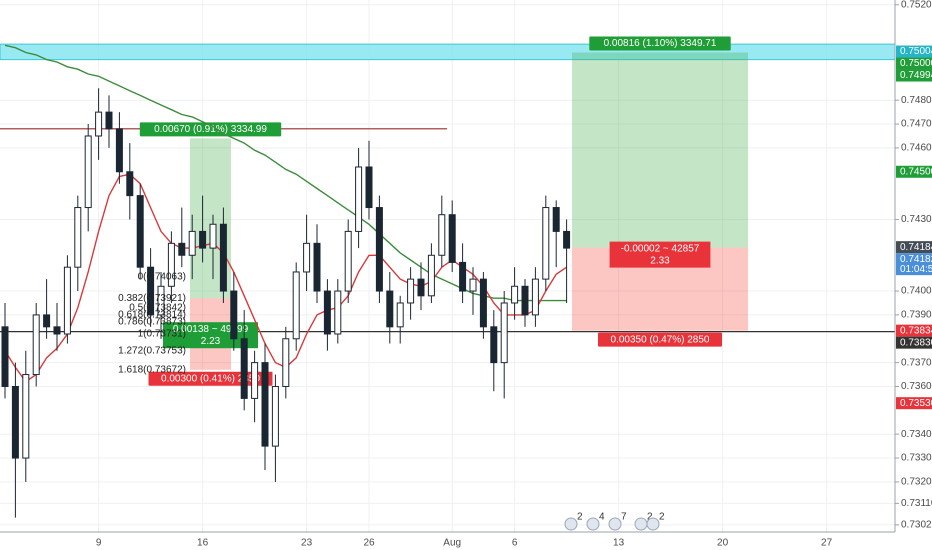 The width and height of the screenshot is (932, 550). I want to click on countdown: 01:04:51, so click(916, 269).